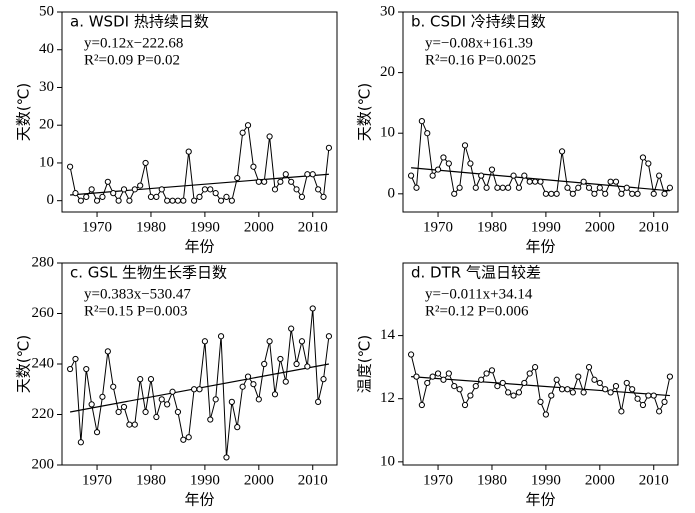  What do you see at coordinates (199, 162) in the screenshot?
I see `series-line` at bounding box center [199, 162].